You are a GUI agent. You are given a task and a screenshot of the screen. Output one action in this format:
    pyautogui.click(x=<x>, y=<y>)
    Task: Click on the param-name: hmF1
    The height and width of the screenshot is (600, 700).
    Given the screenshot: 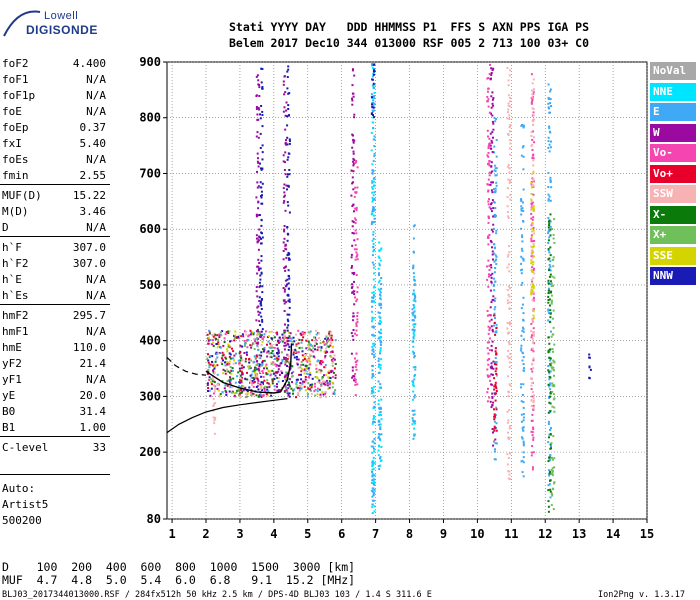 What is the action you would take?
    pyautogui.click(x=15, y=331)
    